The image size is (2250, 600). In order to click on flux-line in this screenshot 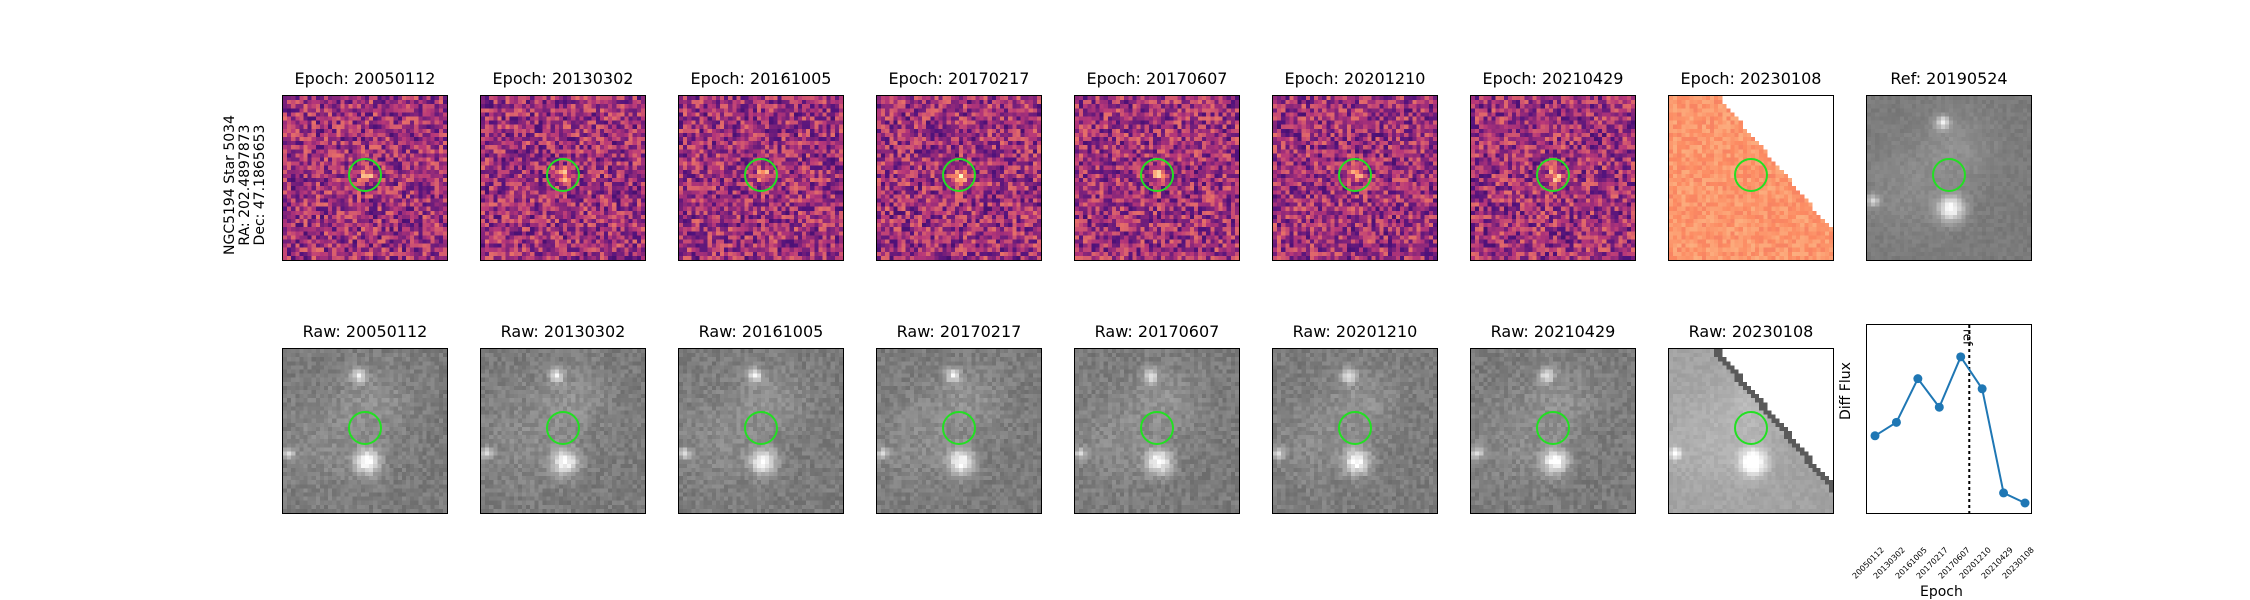, I will do `click(1950, 429)`.